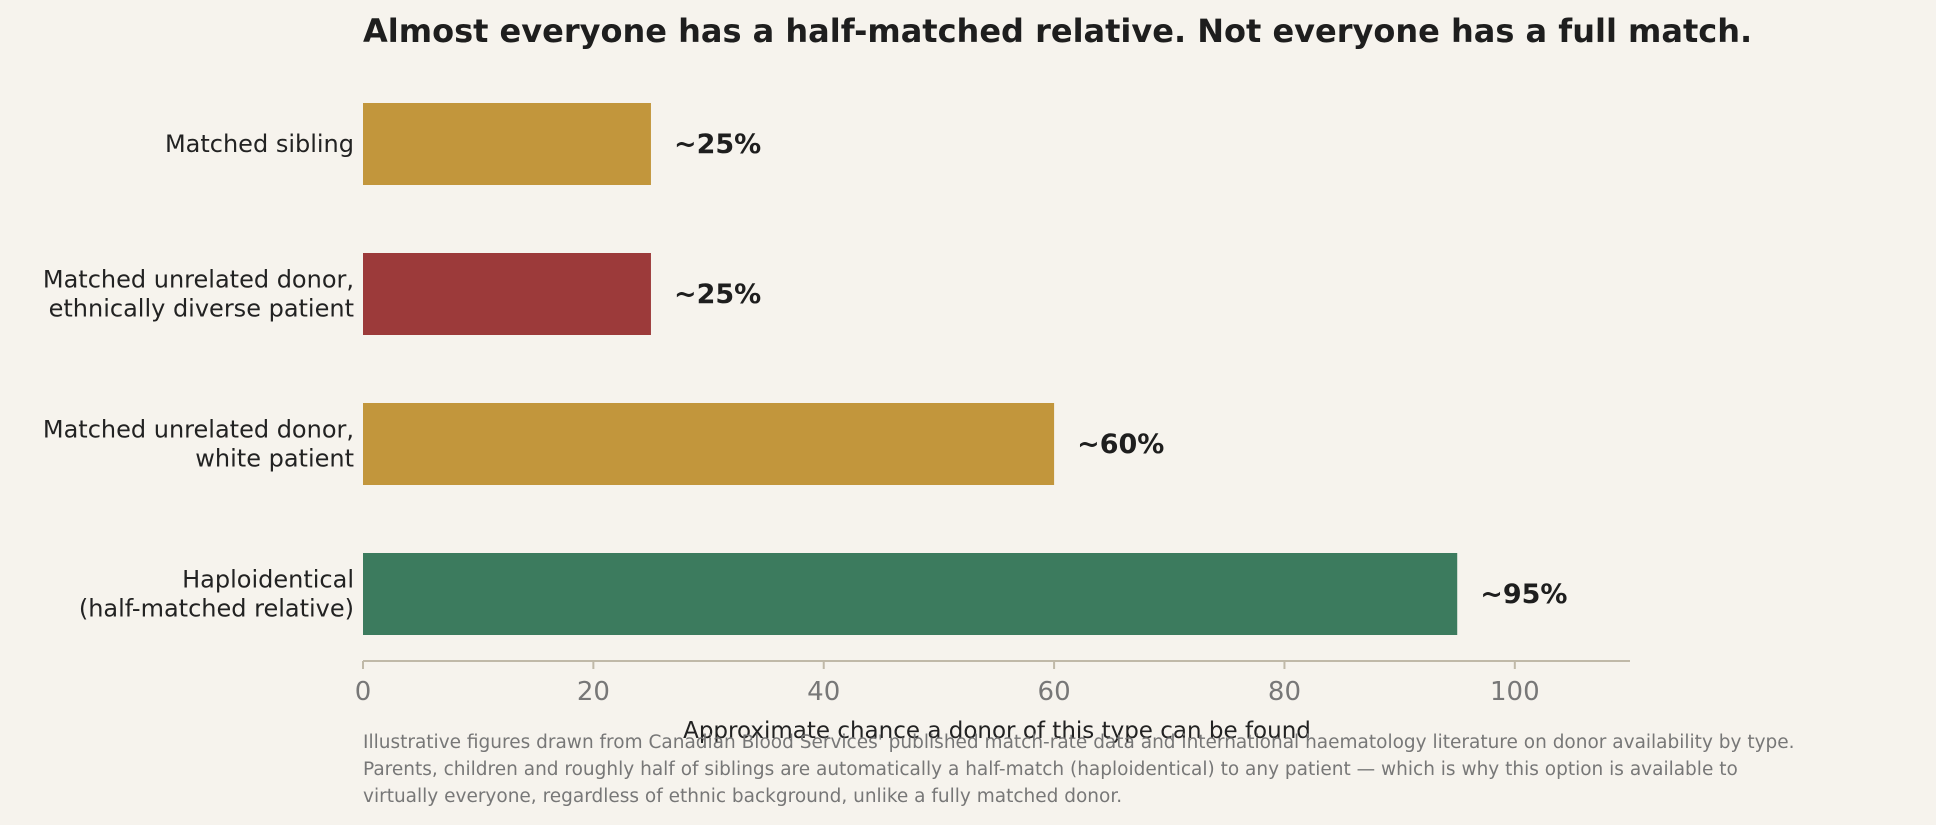 The height and width of the screenshot is (825, 1936). I want to click on bar-value-label: ~95%, so click(1523, 594).